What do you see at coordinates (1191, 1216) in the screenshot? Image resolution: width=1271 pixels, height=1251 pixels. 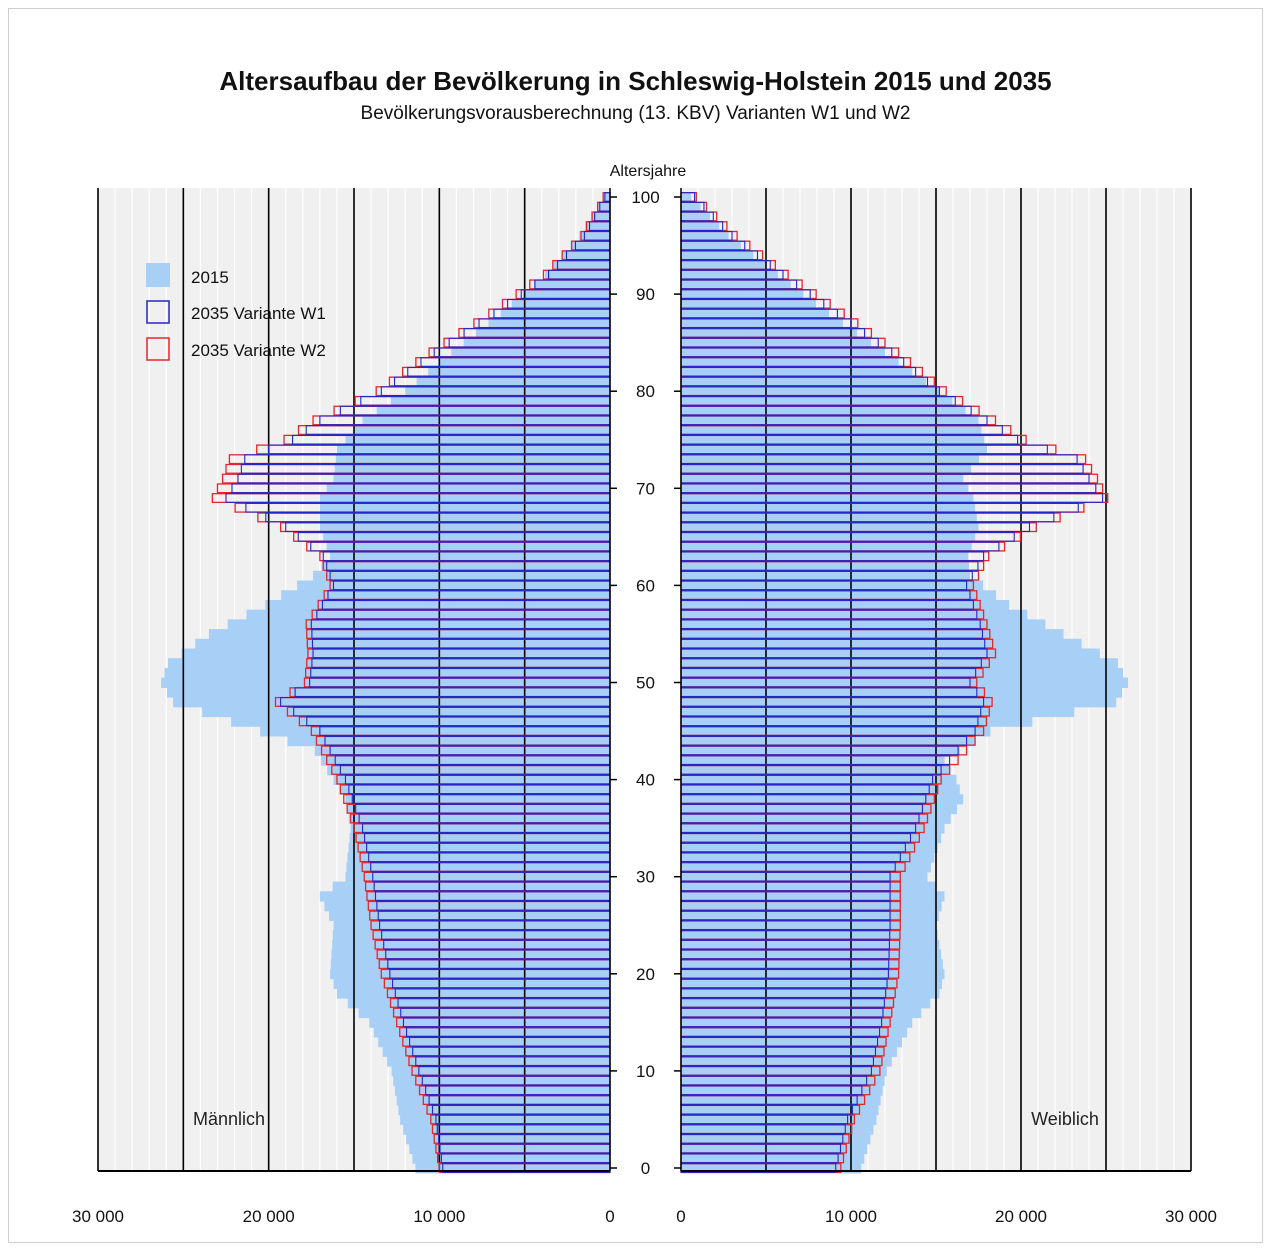 I see `x-tick-label-female: 30 000` at bounding box center [1191, 1216].